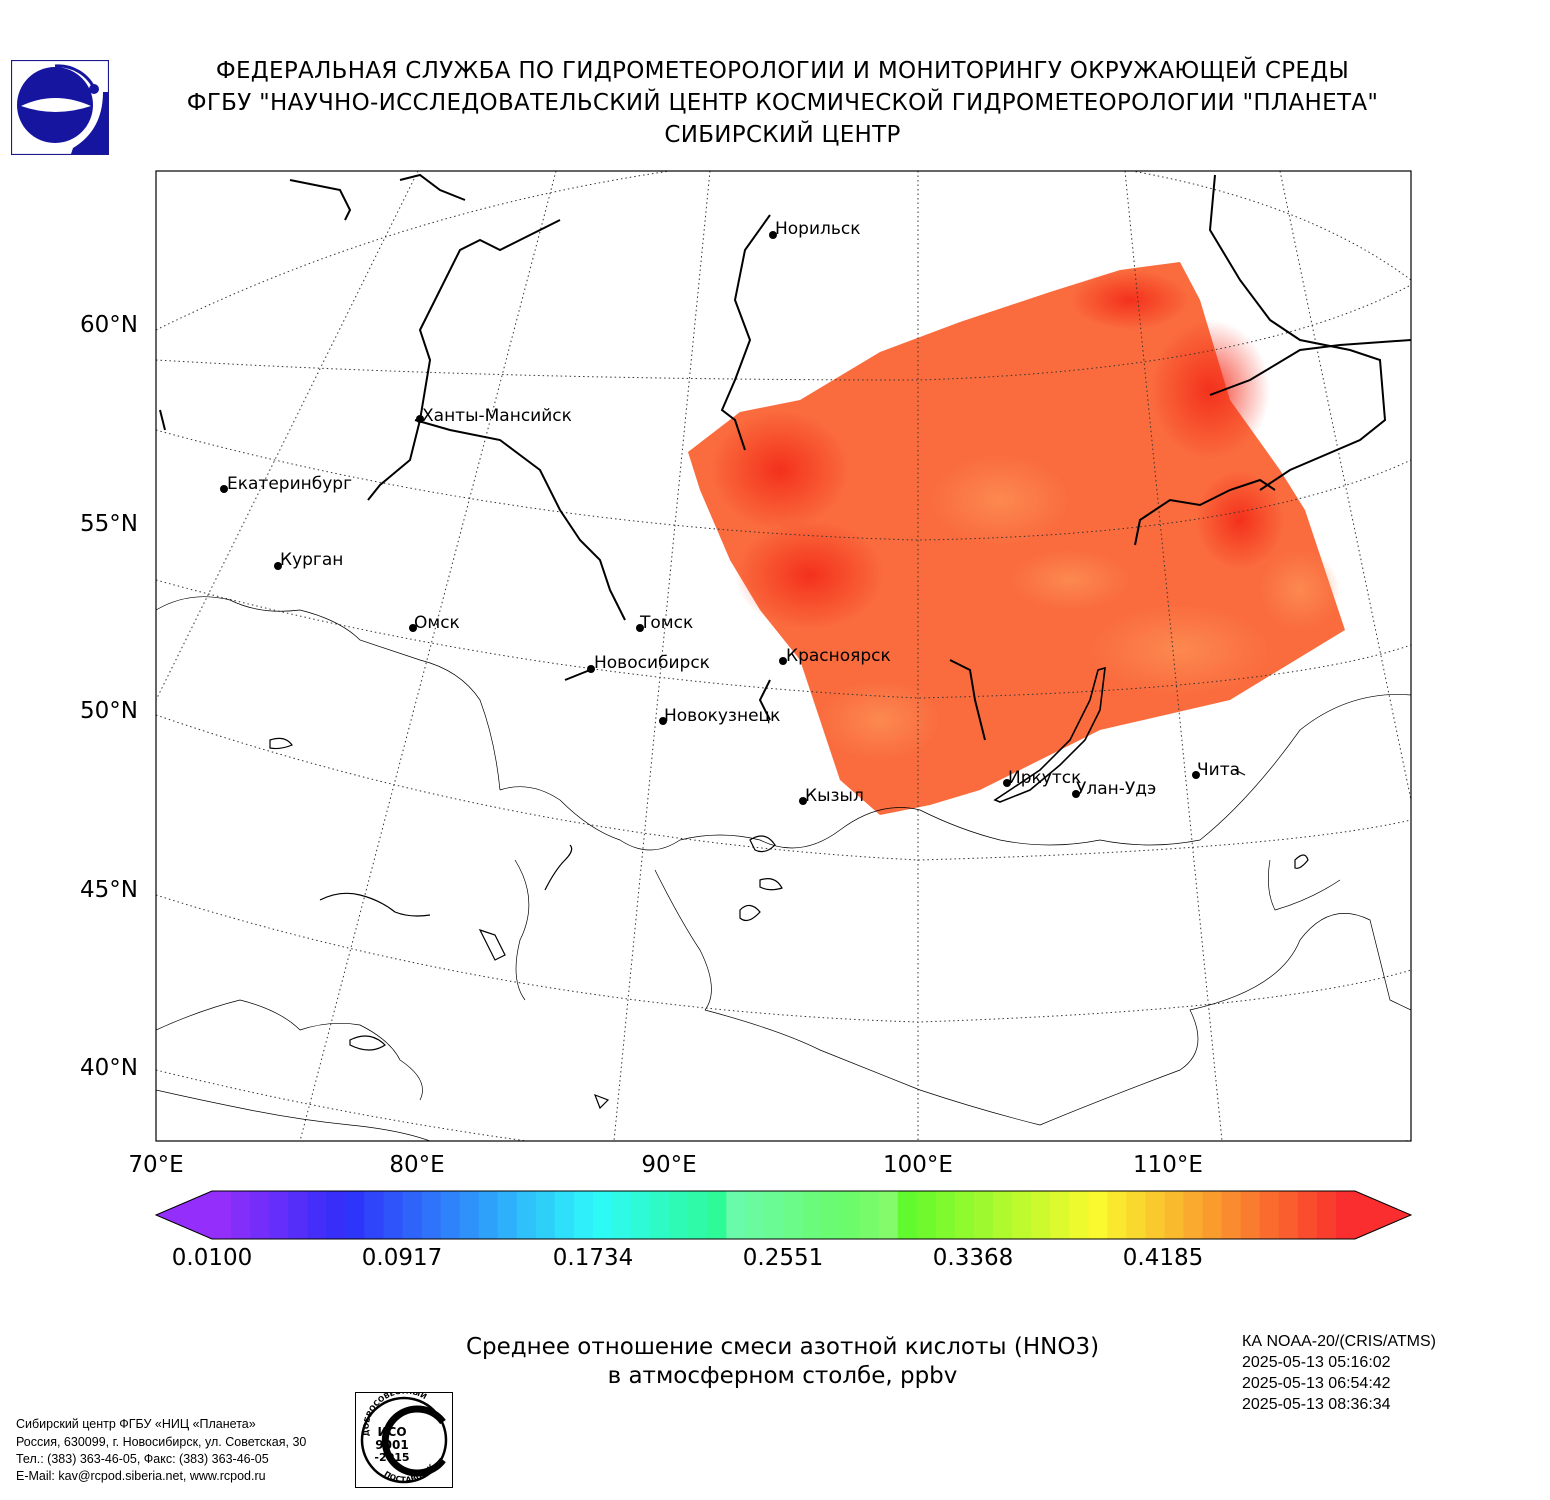  What do you see at coordinates (838, 656) in the screenshot?
I see `city-label-krasnoyarsk: Красноярск` at bounding box center [838, 656].